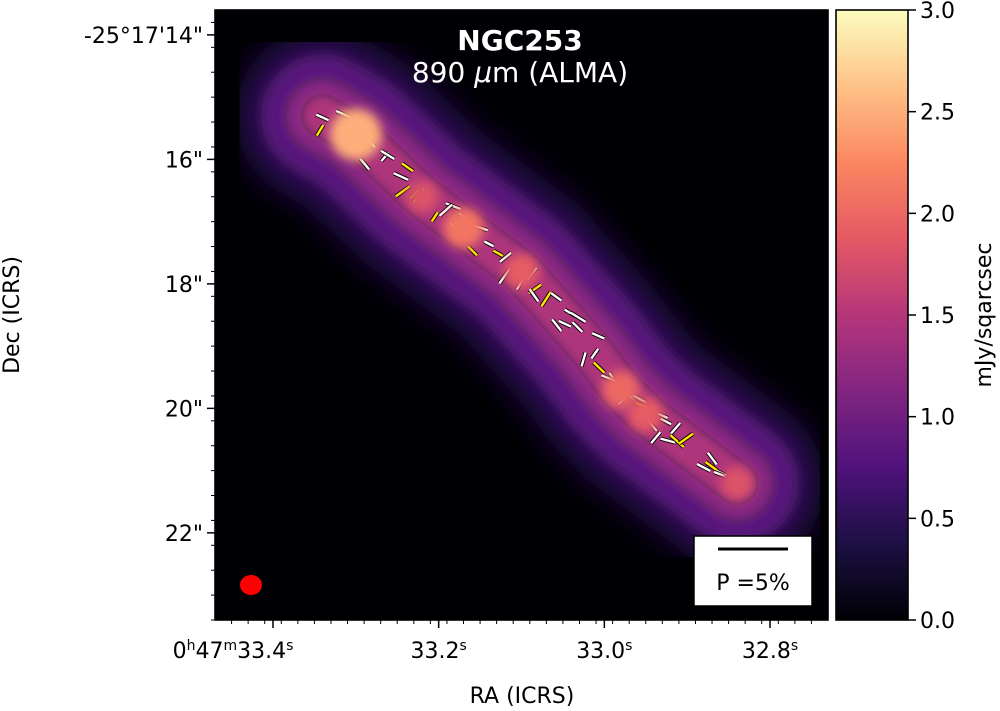 Image resolution: width=1000 pixels, height=711 pixels. I want to click on colorbar-ticks: 0.0 0.5 1.0 1.5 2.0 2.5 3.0, so click(931, 317).